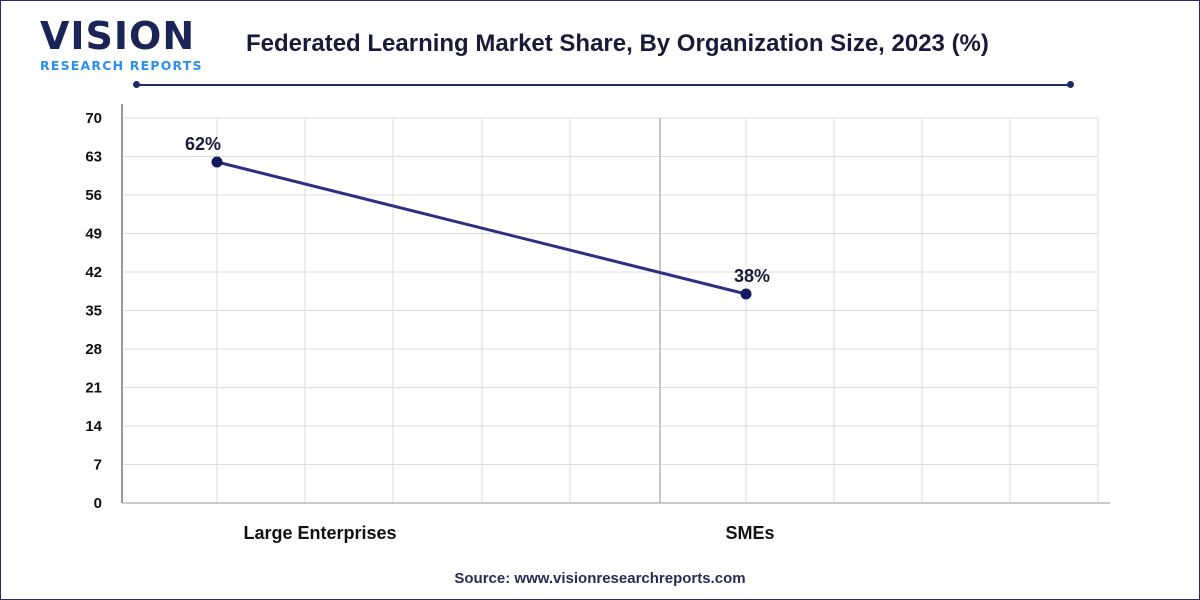  Describe the element at coordinates (121, 65) in the screenshot. I see `logo-sub: RESEARCH REPORTS` at that location.